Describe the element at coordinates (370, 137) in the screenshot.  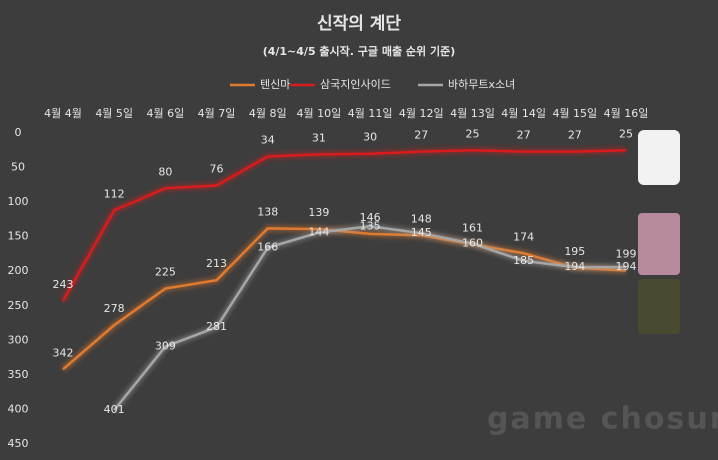
I see `data-label: 30` at that location.